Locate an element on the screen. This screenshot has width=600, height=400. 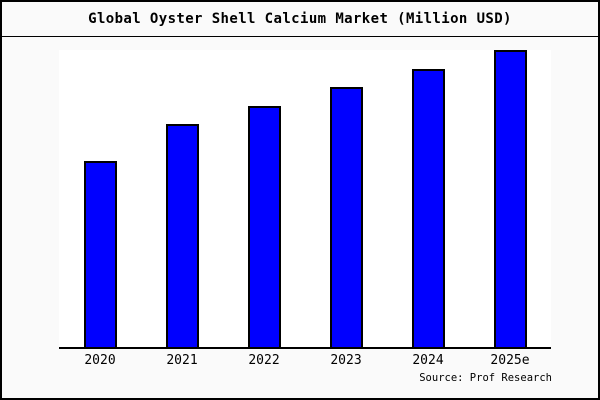
source-credit: Source: Prof Research is located at coordinates (485, 378).